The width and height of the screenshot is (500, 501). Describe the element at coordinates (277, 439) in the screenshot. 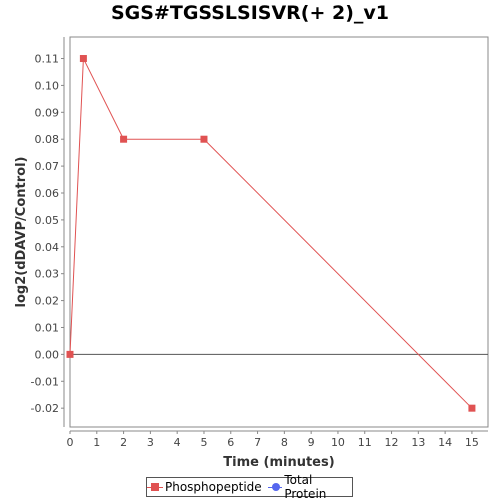

I see `x-axis: 0 1 2 3 4 5 6 7 8 9 10 11 12 13 14 15` at that location.